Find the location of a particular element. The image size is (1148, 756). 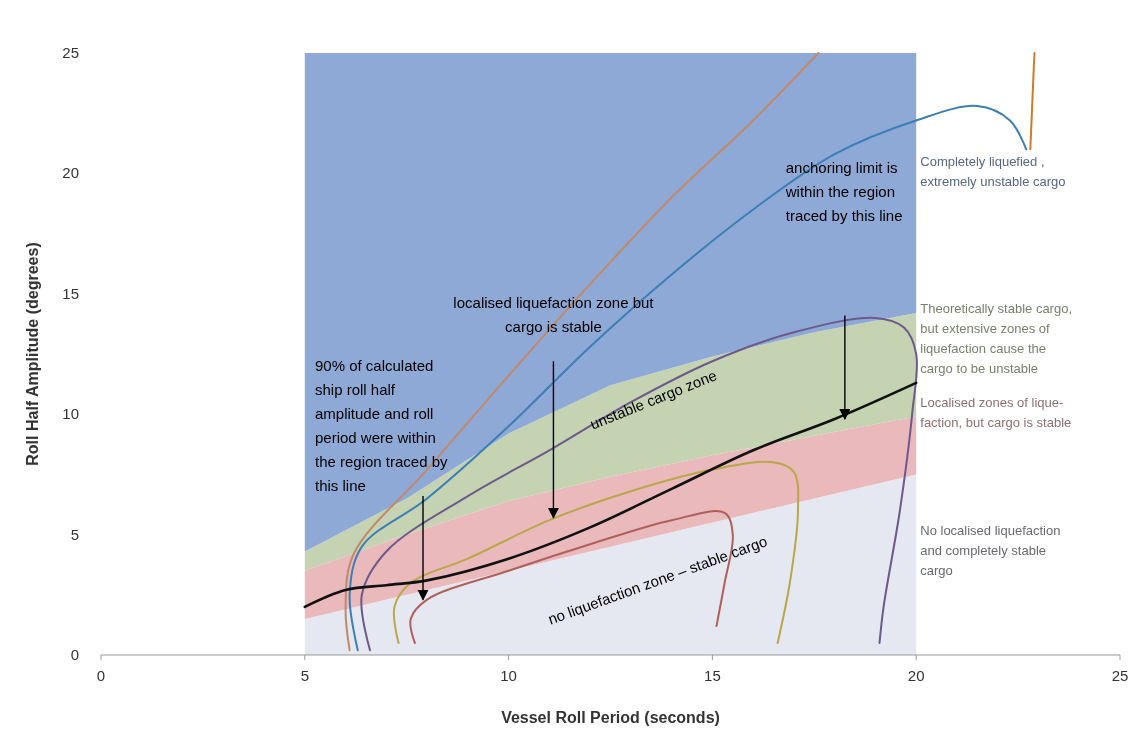

annotation: anchoring limit is within the region traced by this line is located at coordinates (843, 192).